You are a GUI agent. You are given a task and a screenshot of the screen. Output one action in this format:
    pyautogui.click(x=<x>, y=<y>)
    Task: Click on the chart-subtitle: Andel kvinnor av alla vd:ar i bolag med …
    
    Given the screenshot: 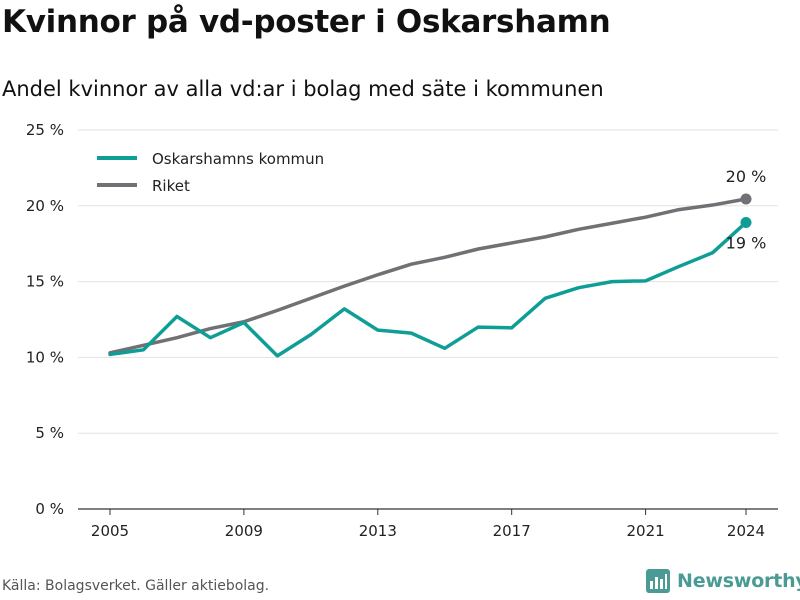 What is the action you would take?
    pyautogui.click(x=303, y=89)
    